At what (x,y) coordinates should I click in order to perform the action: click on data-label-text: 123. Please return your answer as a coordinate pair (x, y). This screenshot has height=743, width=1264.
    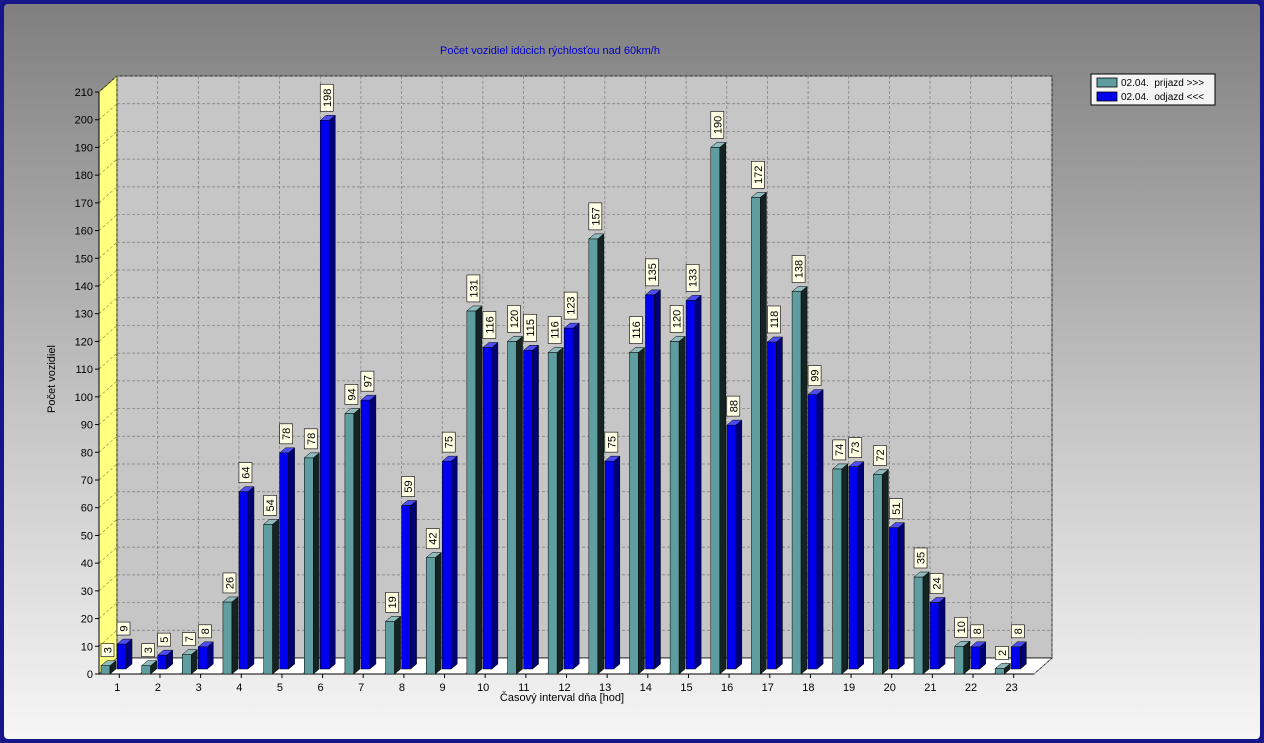
    Looking at the image, I should click on (572, 305).